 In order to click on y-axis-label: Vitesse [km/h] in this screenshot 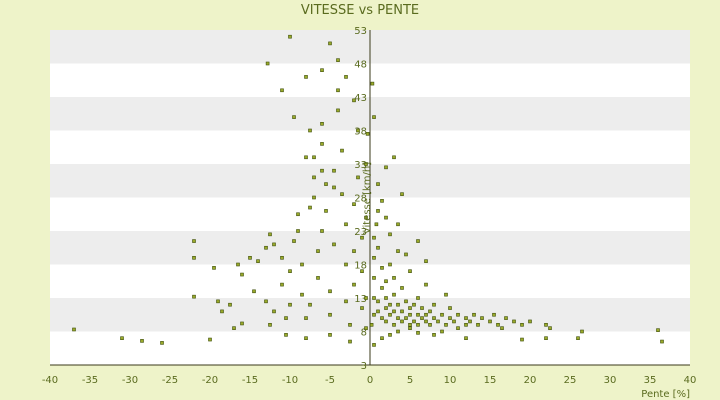, I will do `click(367, 198)`.